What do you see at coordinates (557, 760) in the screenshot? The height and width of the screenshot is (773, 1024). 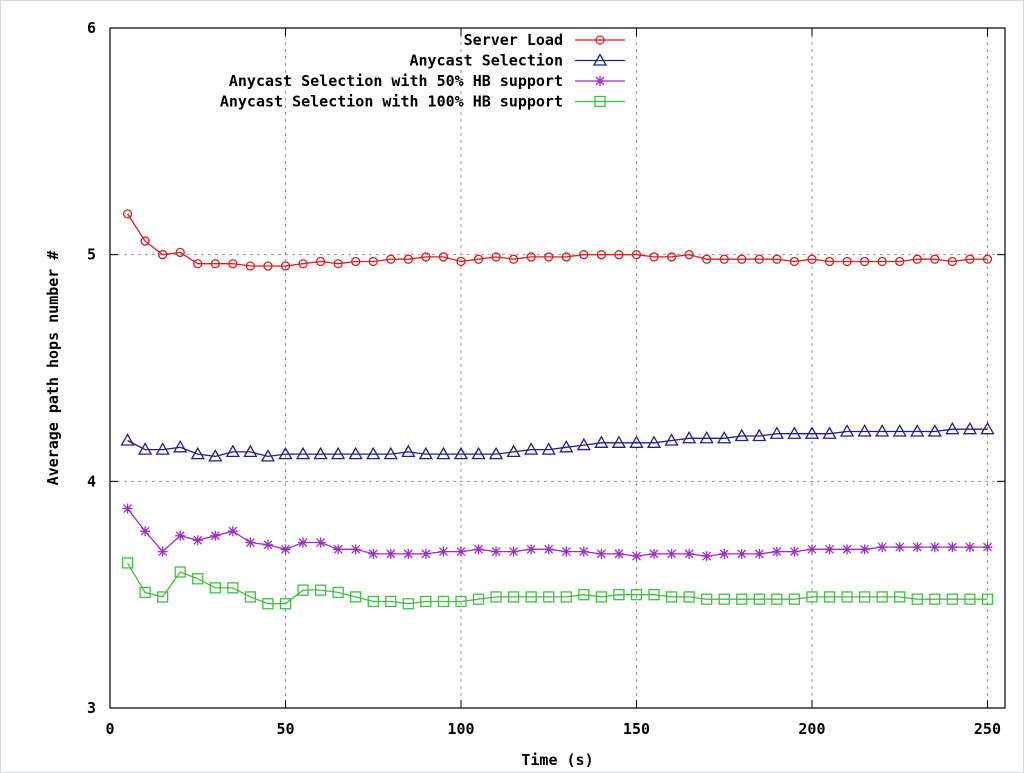 I see `x-axis-label: Time (s)` at bounding box center [557, 760].